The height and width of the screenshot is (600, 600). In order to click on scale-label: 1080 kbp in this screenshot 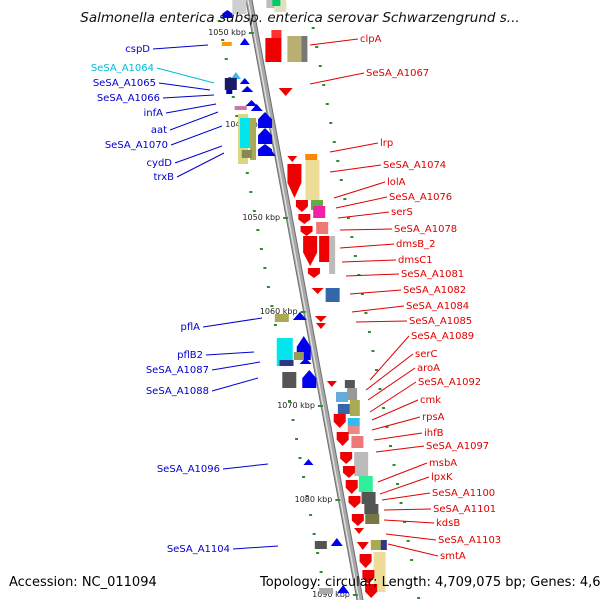, I will do `click(314, 499)`.